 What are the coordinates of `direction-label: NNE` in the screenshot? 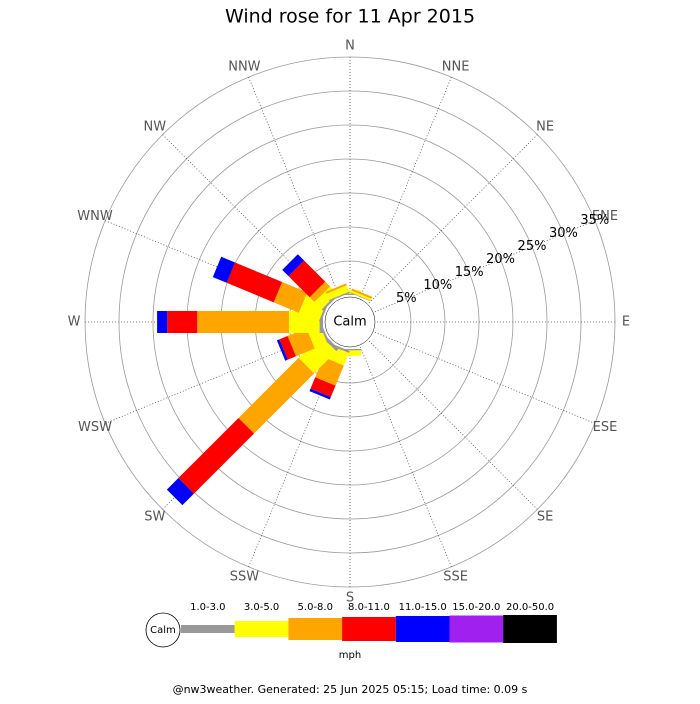 It's located at (456, 67).